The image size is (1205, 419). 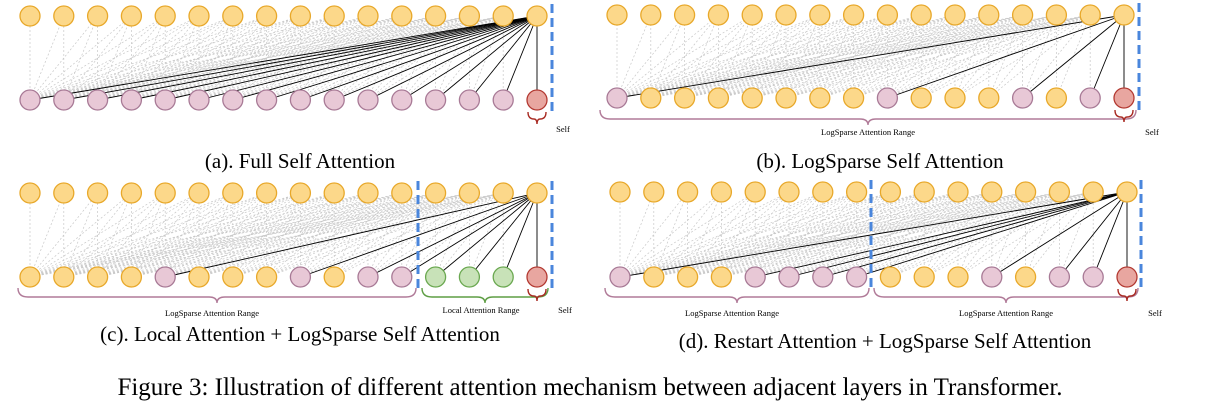 I want to click on blue-dashed-divider, so click(x=485, y=235).